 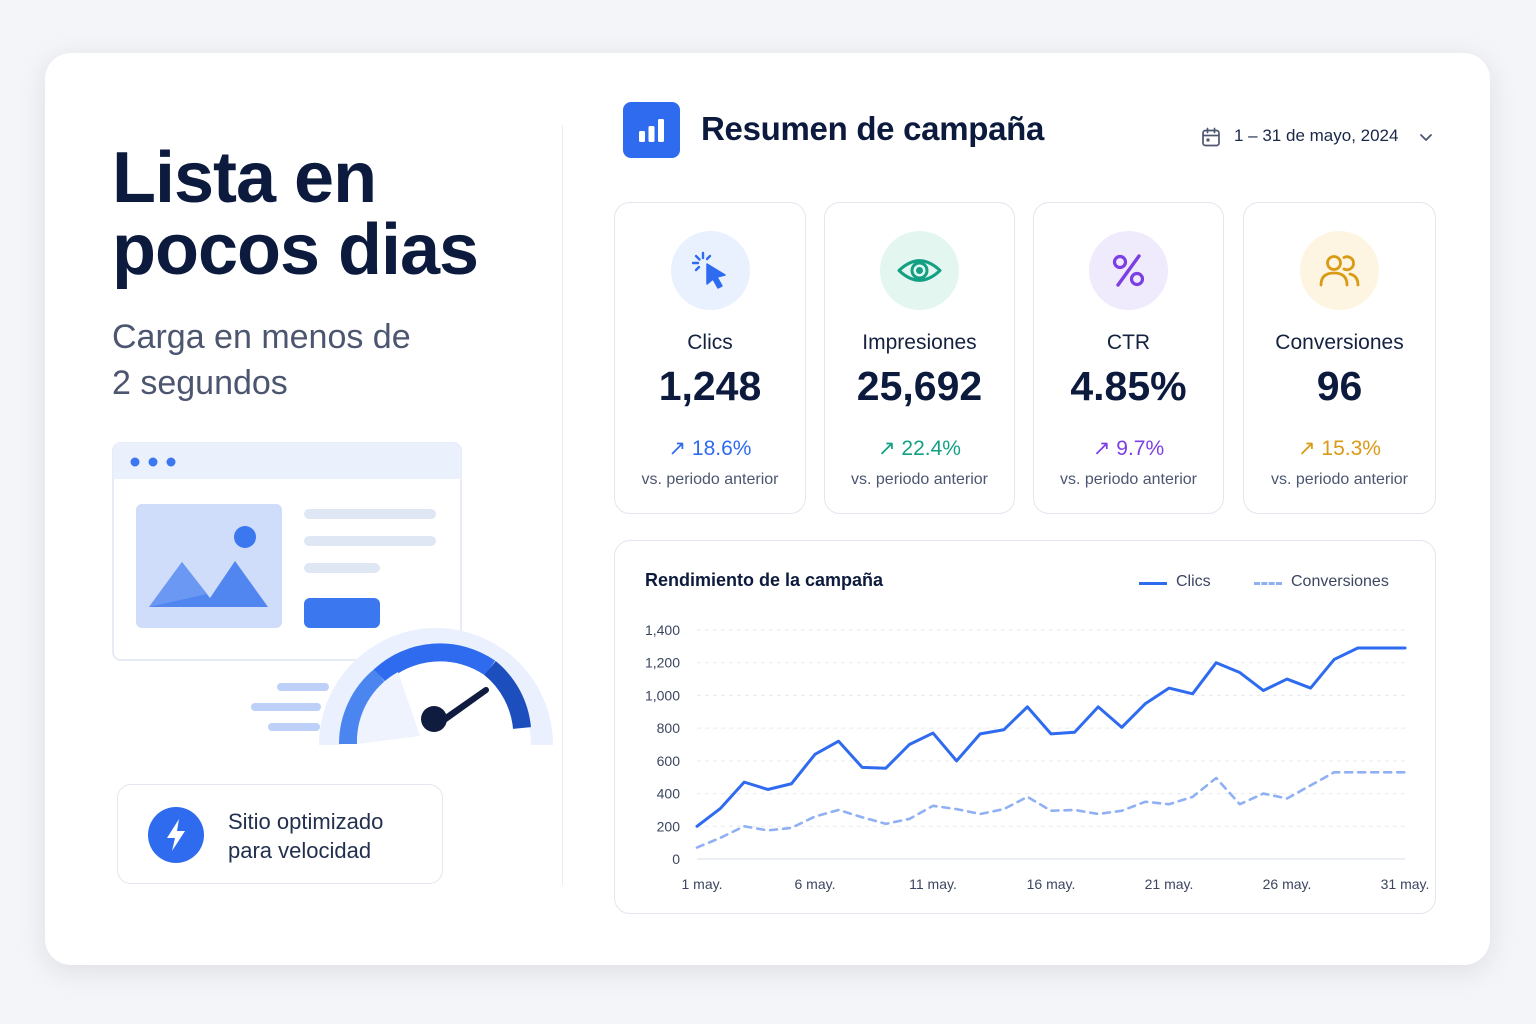 I want to click on page-title: Resumen de campaña, so click(x=873, y=128).